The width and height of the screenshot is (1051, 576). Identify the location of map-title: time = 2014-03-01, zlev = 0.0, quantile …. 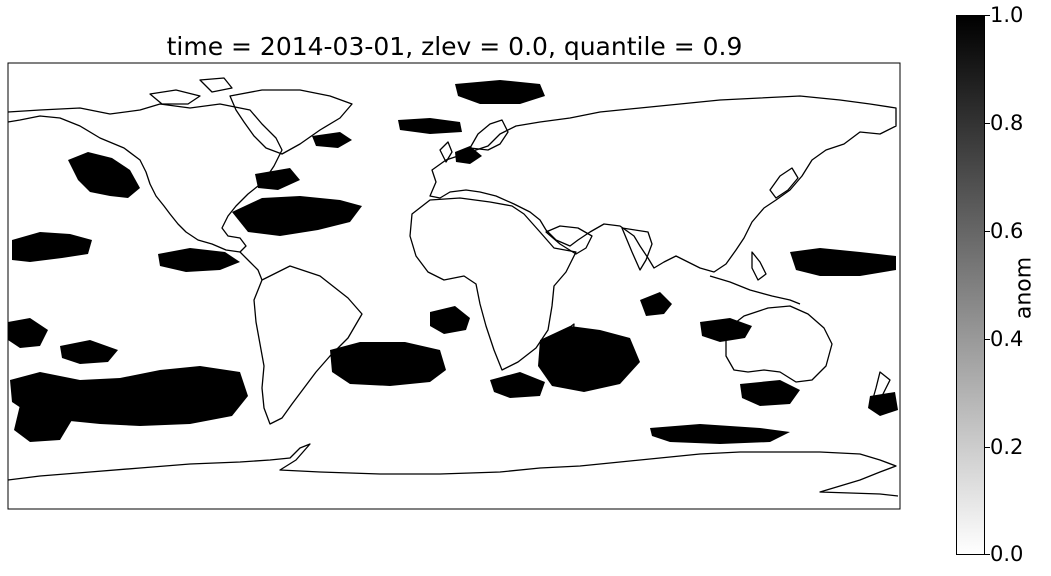
(454, 46).